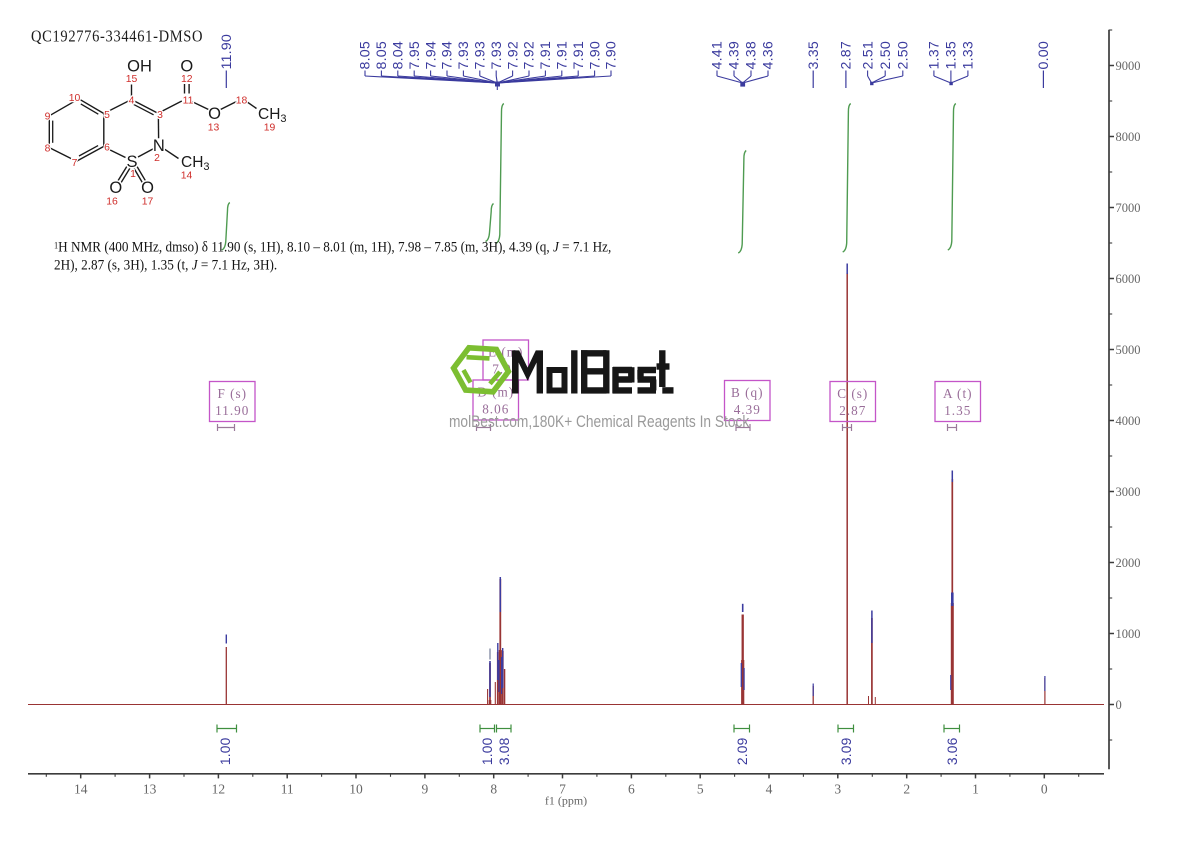 The image size is (1190, 841). What do you see at coordinates (742, 751) in the screenshot?
I see `svg-text: 2.09` at bounding box center [742, 751].